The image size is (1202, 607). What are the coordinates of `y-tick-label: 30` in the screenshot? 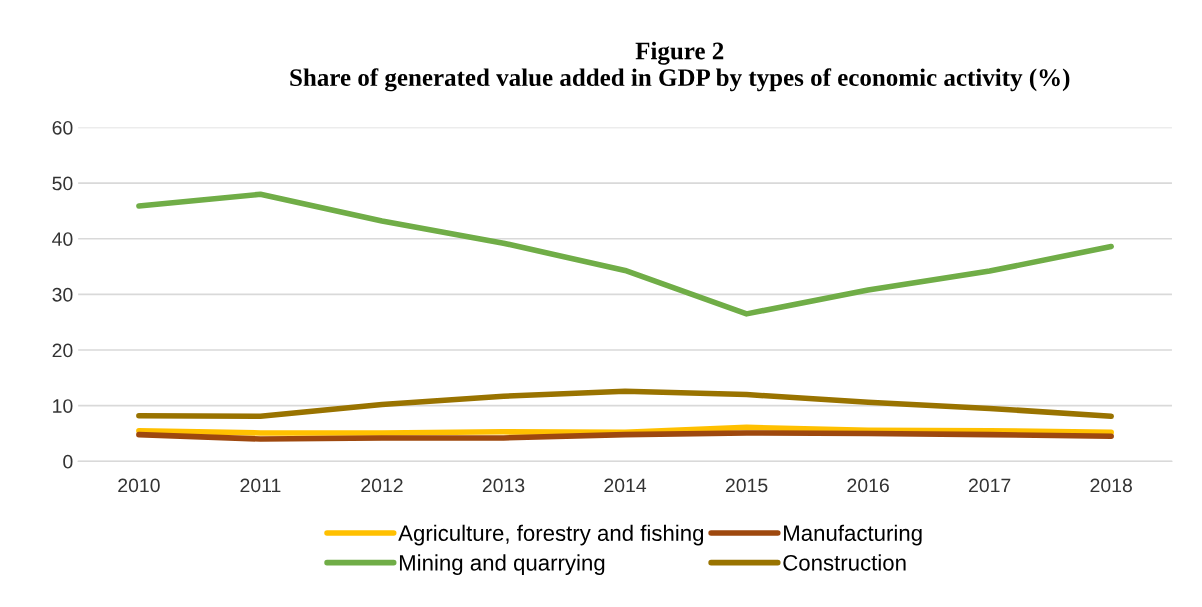 It's located at (62, 294).